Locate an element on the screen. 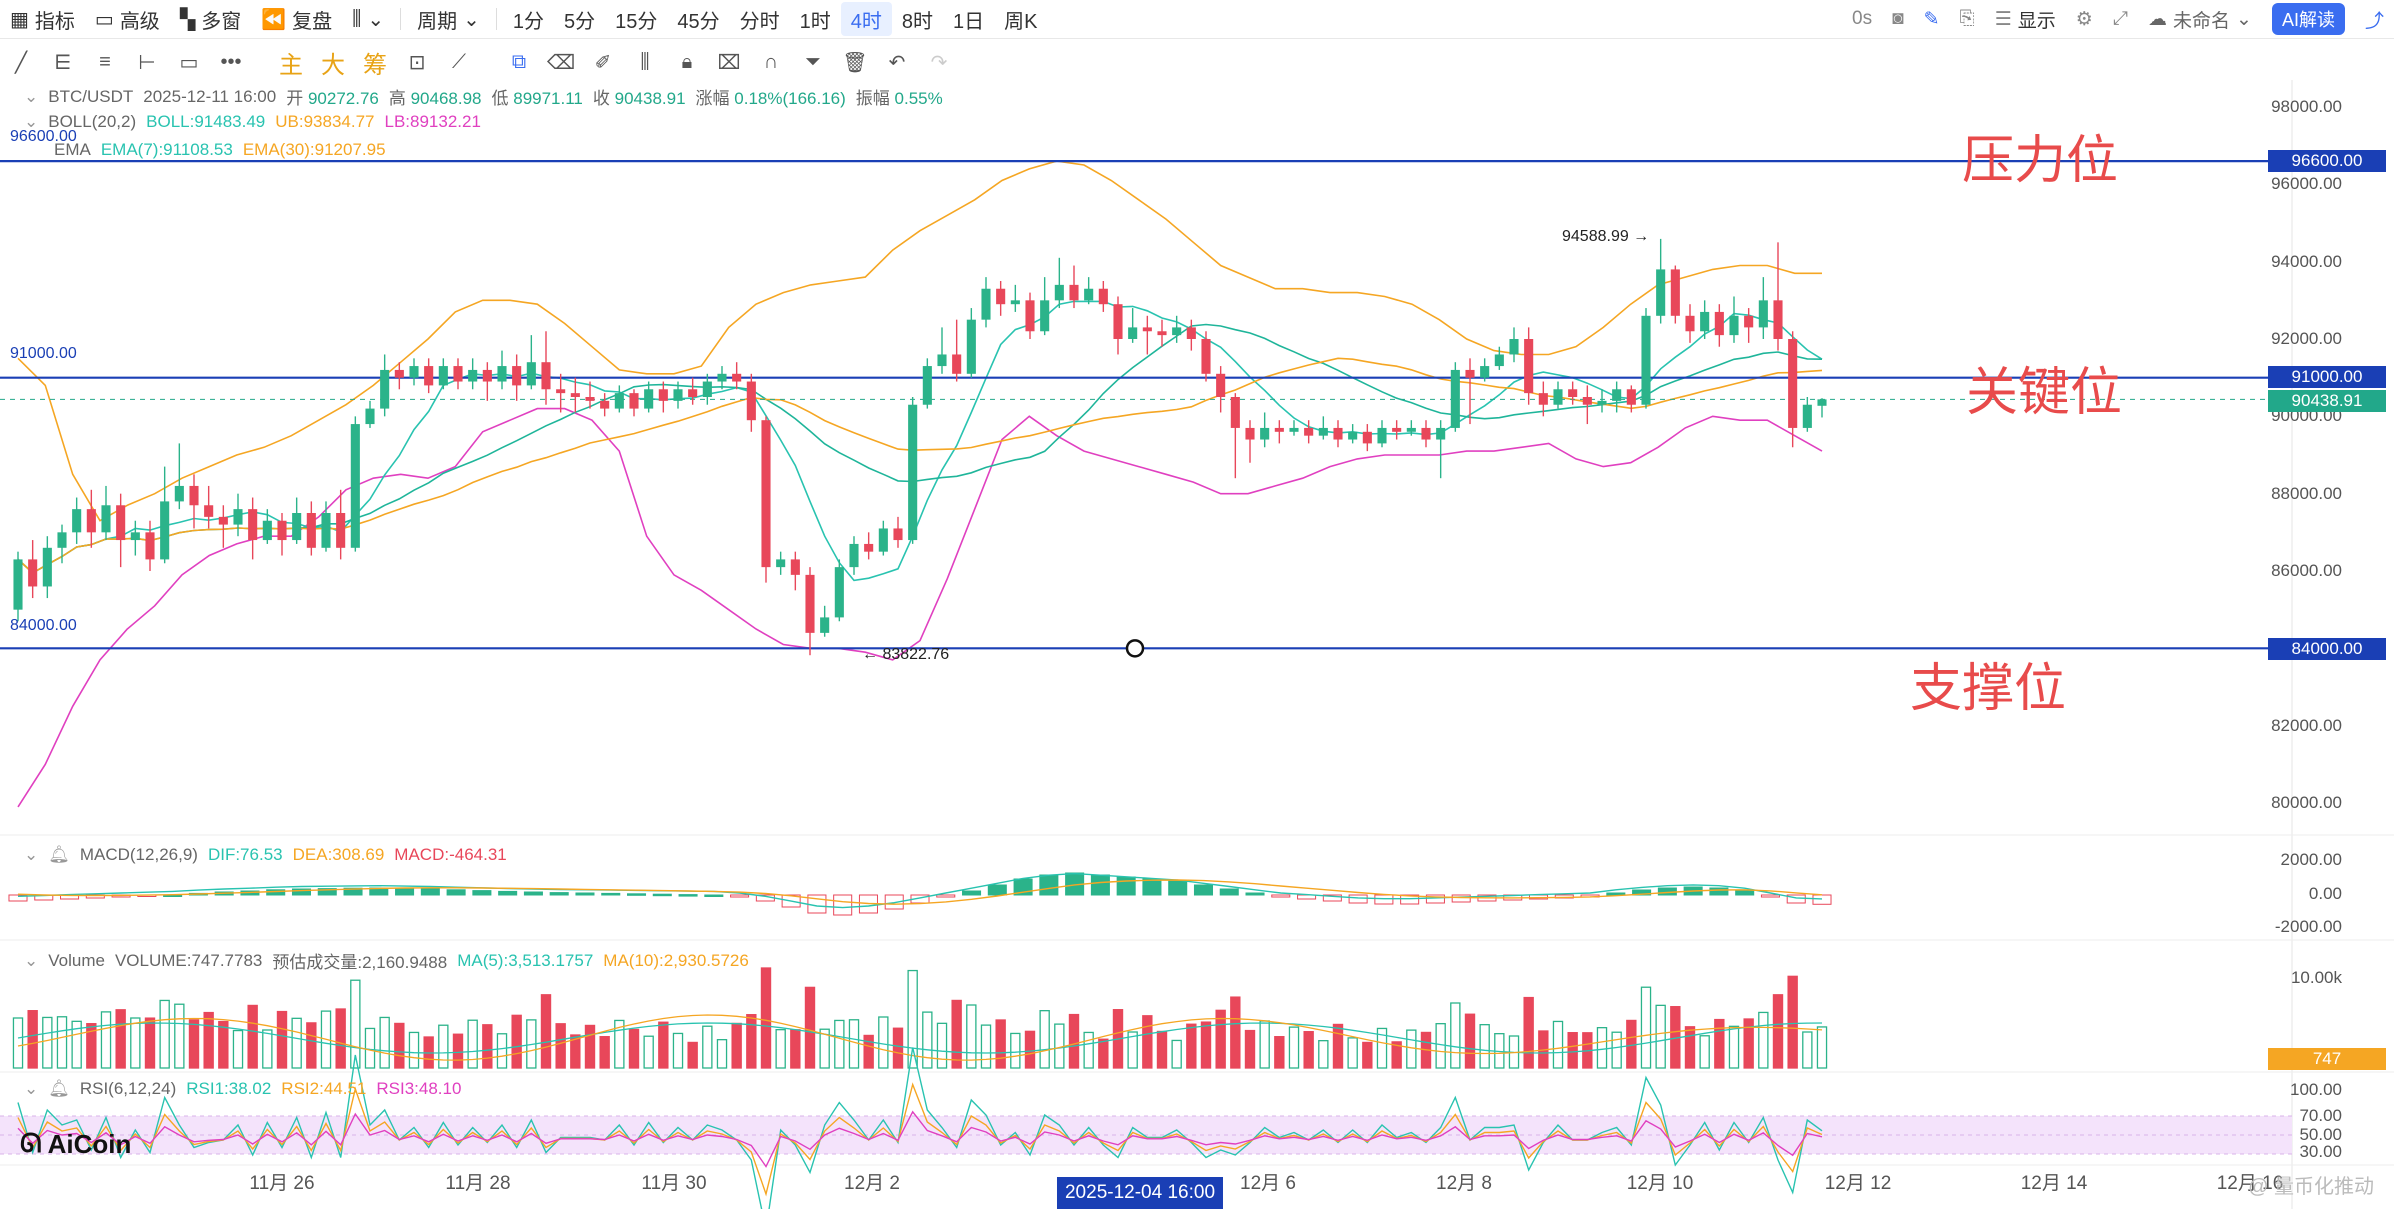  interval-tab-1: 5分 is located at coordinates (579, 21).